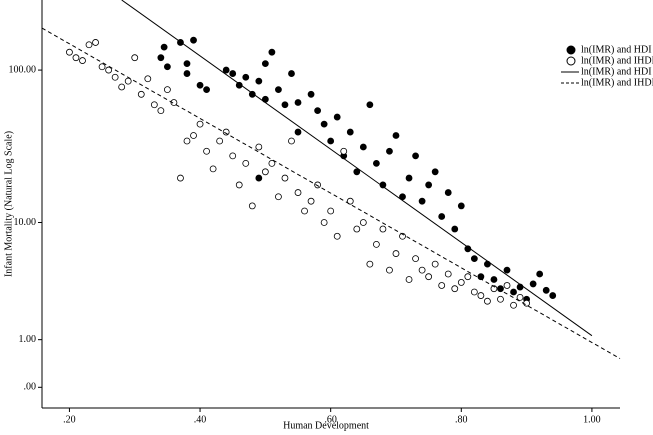 This screenshot has height=435, width=653. I want to click on y-tick-label: 10.00, so click(25, 222).